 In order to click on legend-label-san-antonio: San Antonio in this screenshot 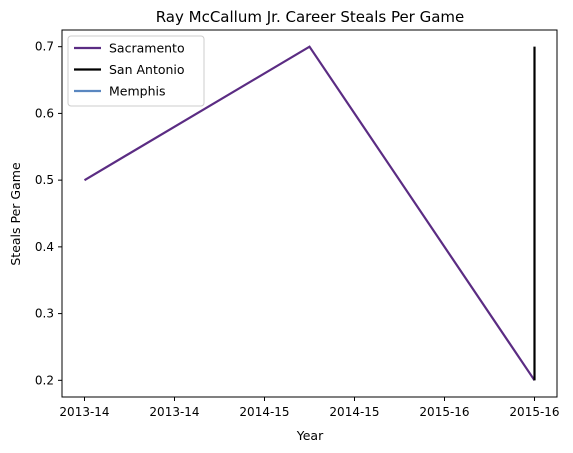, I will do `click(147, 69)`.